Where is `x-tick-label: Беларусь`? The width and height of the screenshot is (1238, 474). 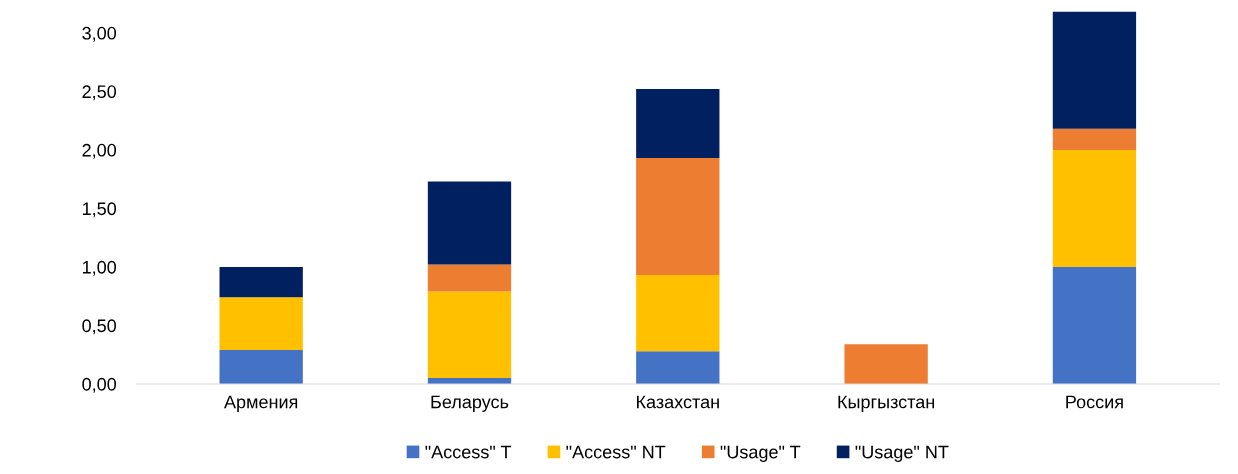 x-tick-label: Беларусь is located at coordinates (470, 403).